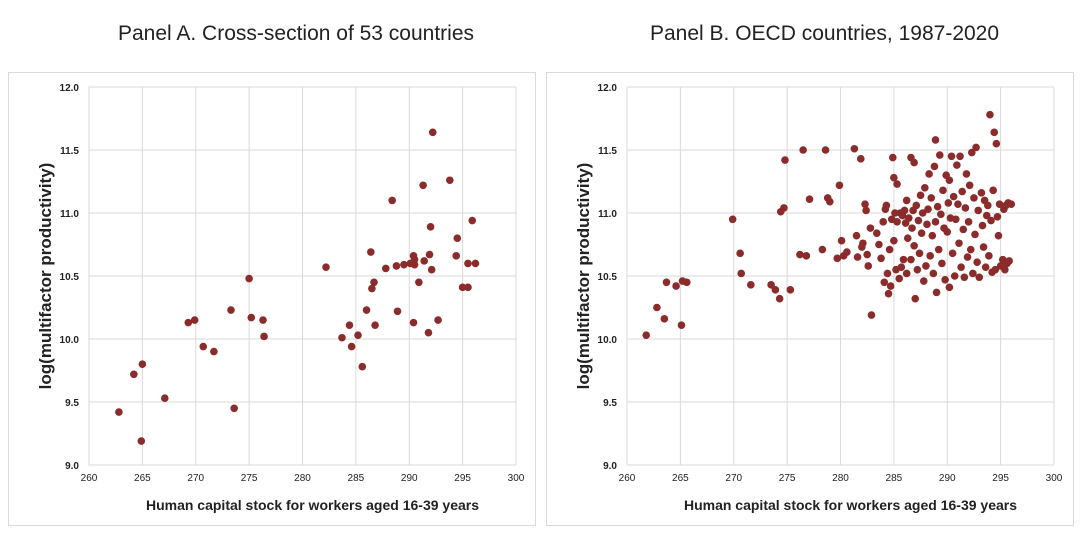 The image size is (1080, 538). I want to click on y-axis-label: log(multifactor productivity), so click(45, 276).